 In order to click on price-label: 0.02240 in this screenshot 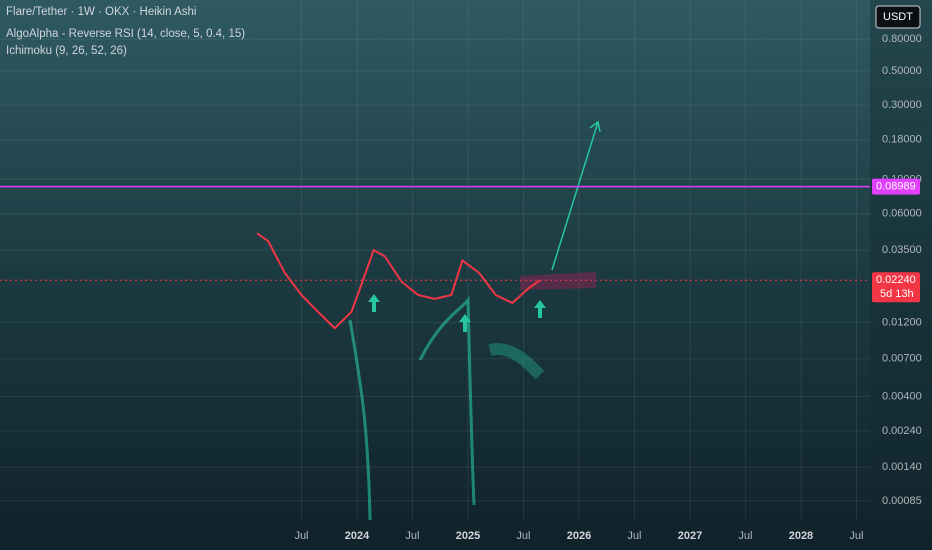, I will do `click(896, 280)`.